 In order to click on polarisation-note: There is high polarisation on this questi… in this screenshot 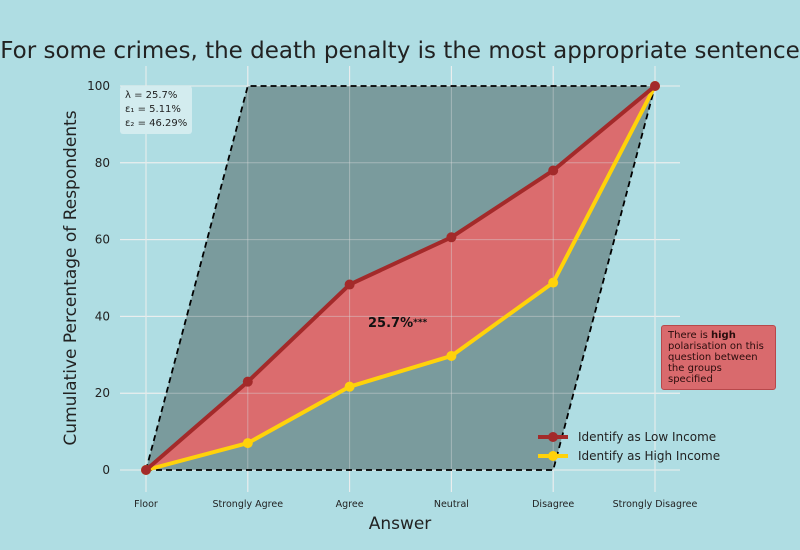, I will do `click(718, 357)`.